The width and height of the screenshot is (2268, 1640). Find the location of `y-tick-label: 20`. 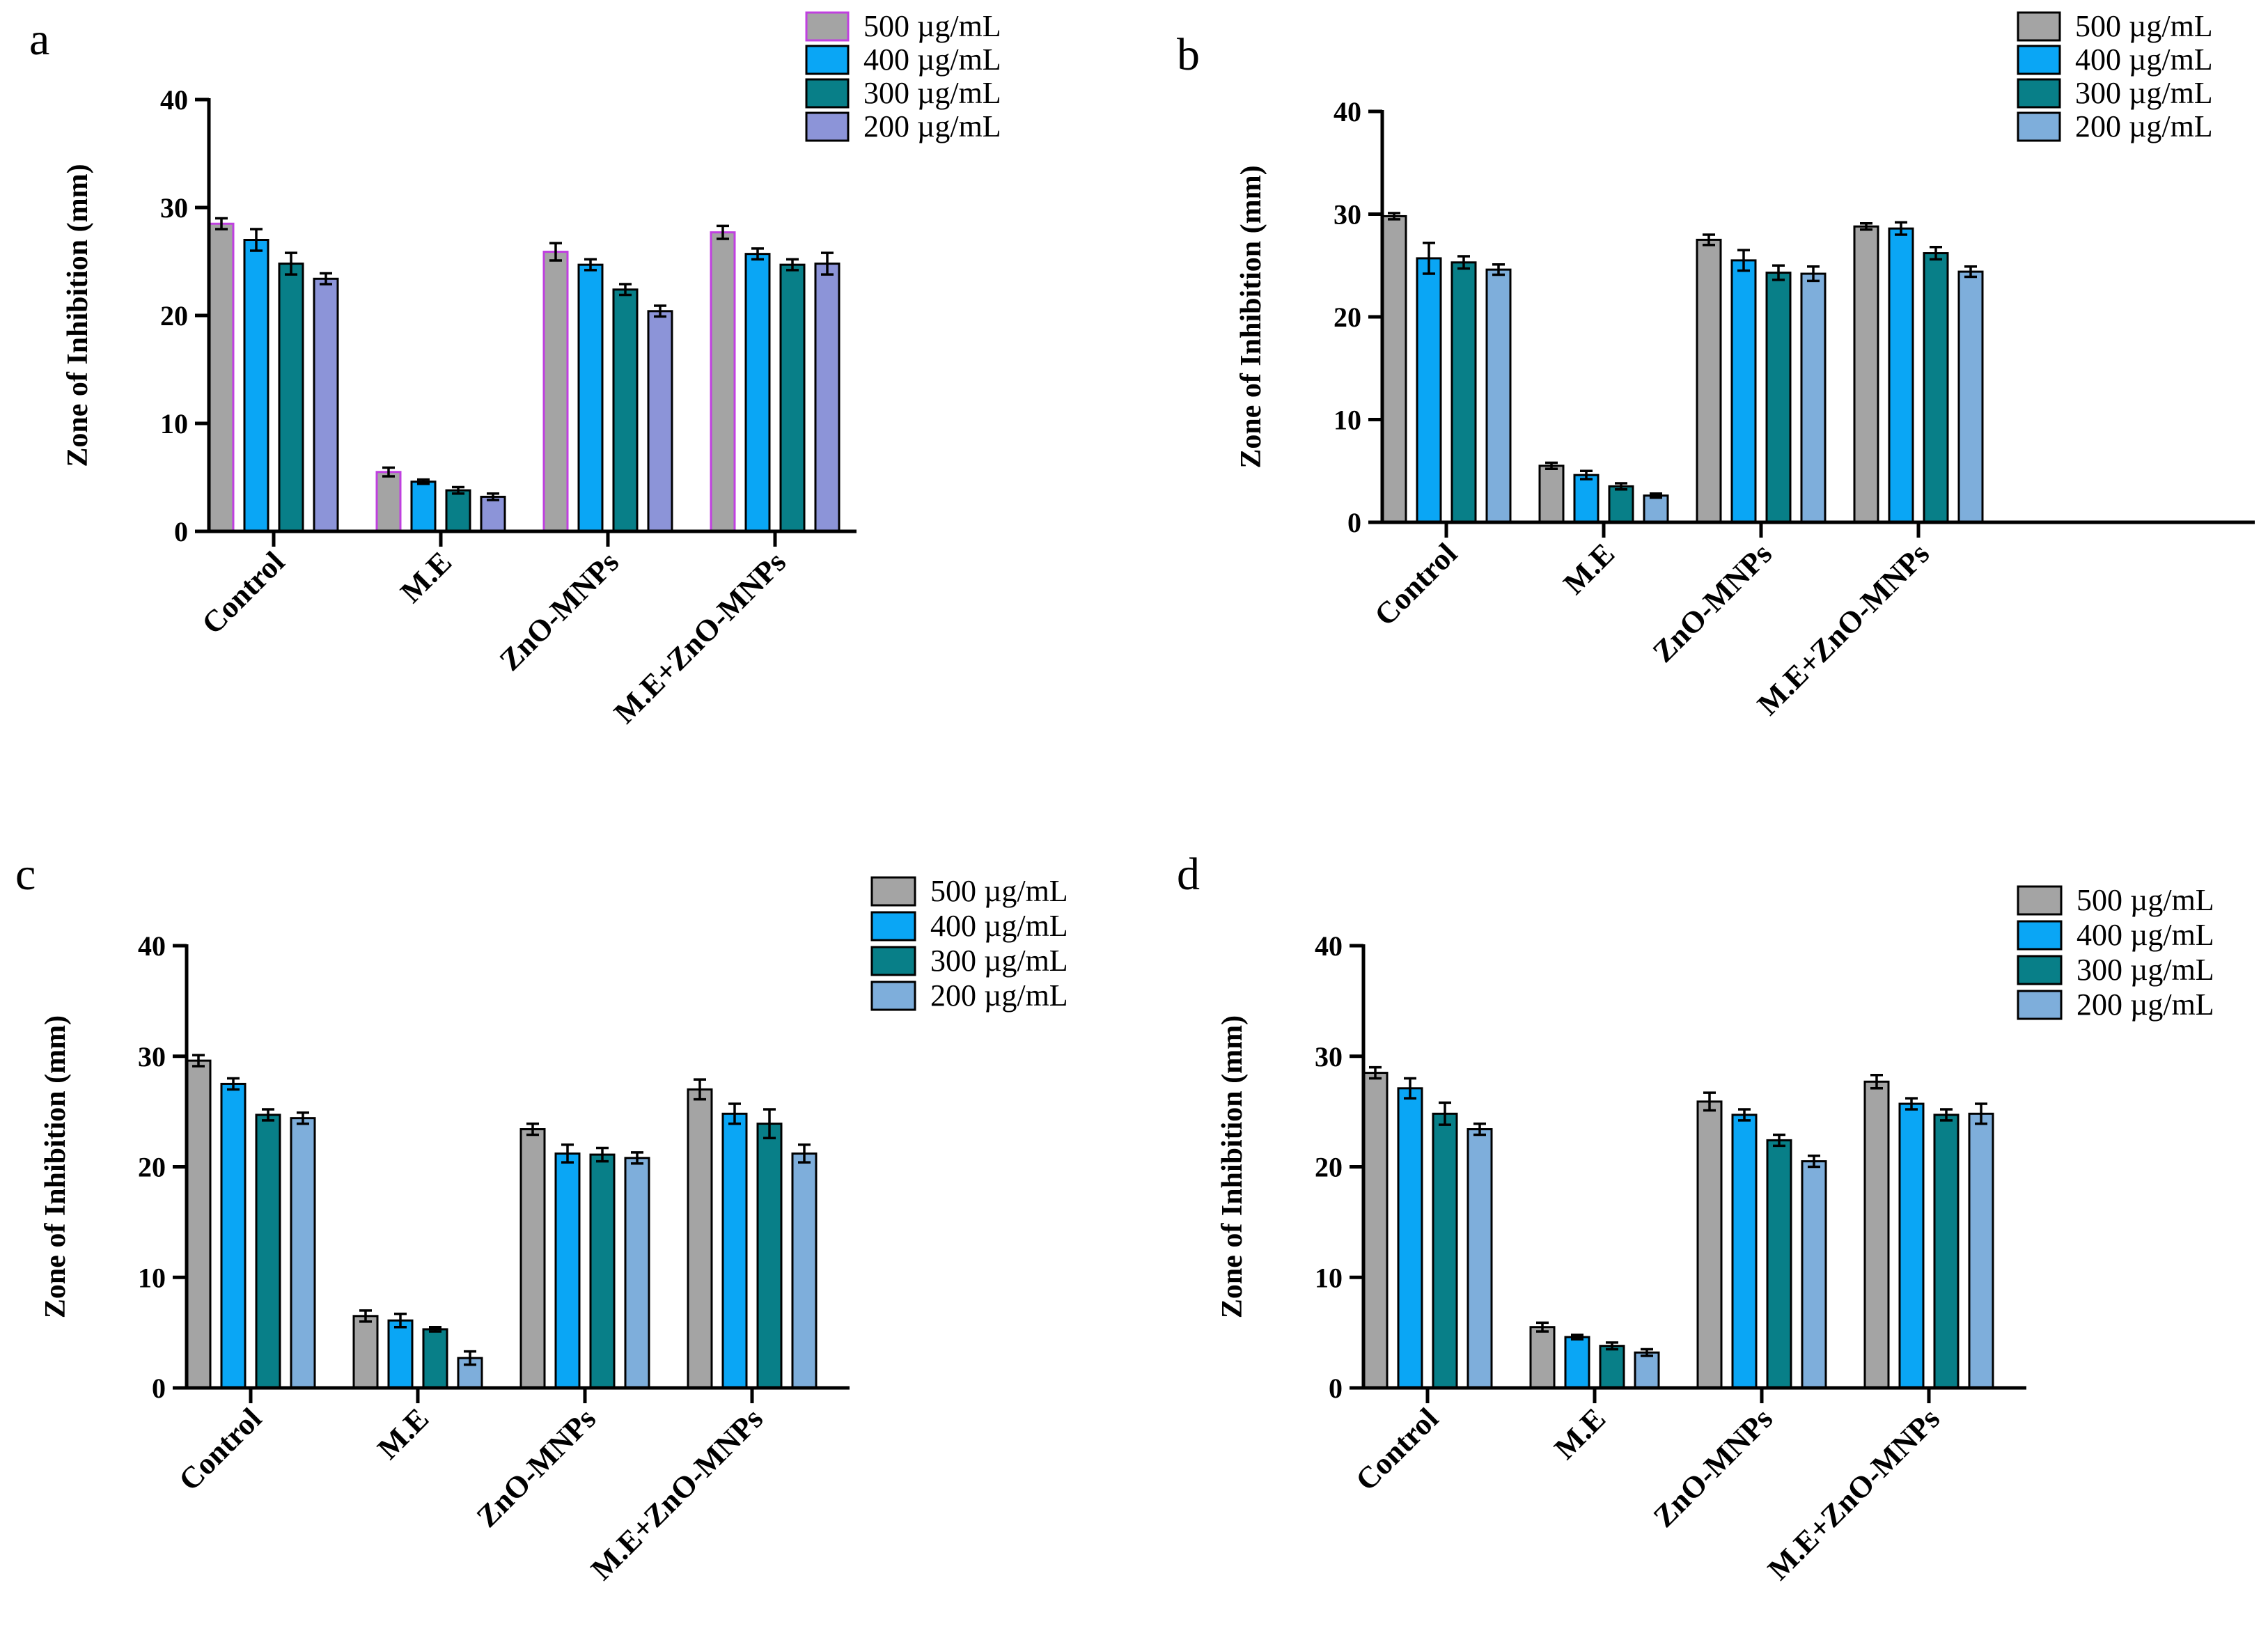

y-tick-label: 20 is located at coordinates (152, 1167).